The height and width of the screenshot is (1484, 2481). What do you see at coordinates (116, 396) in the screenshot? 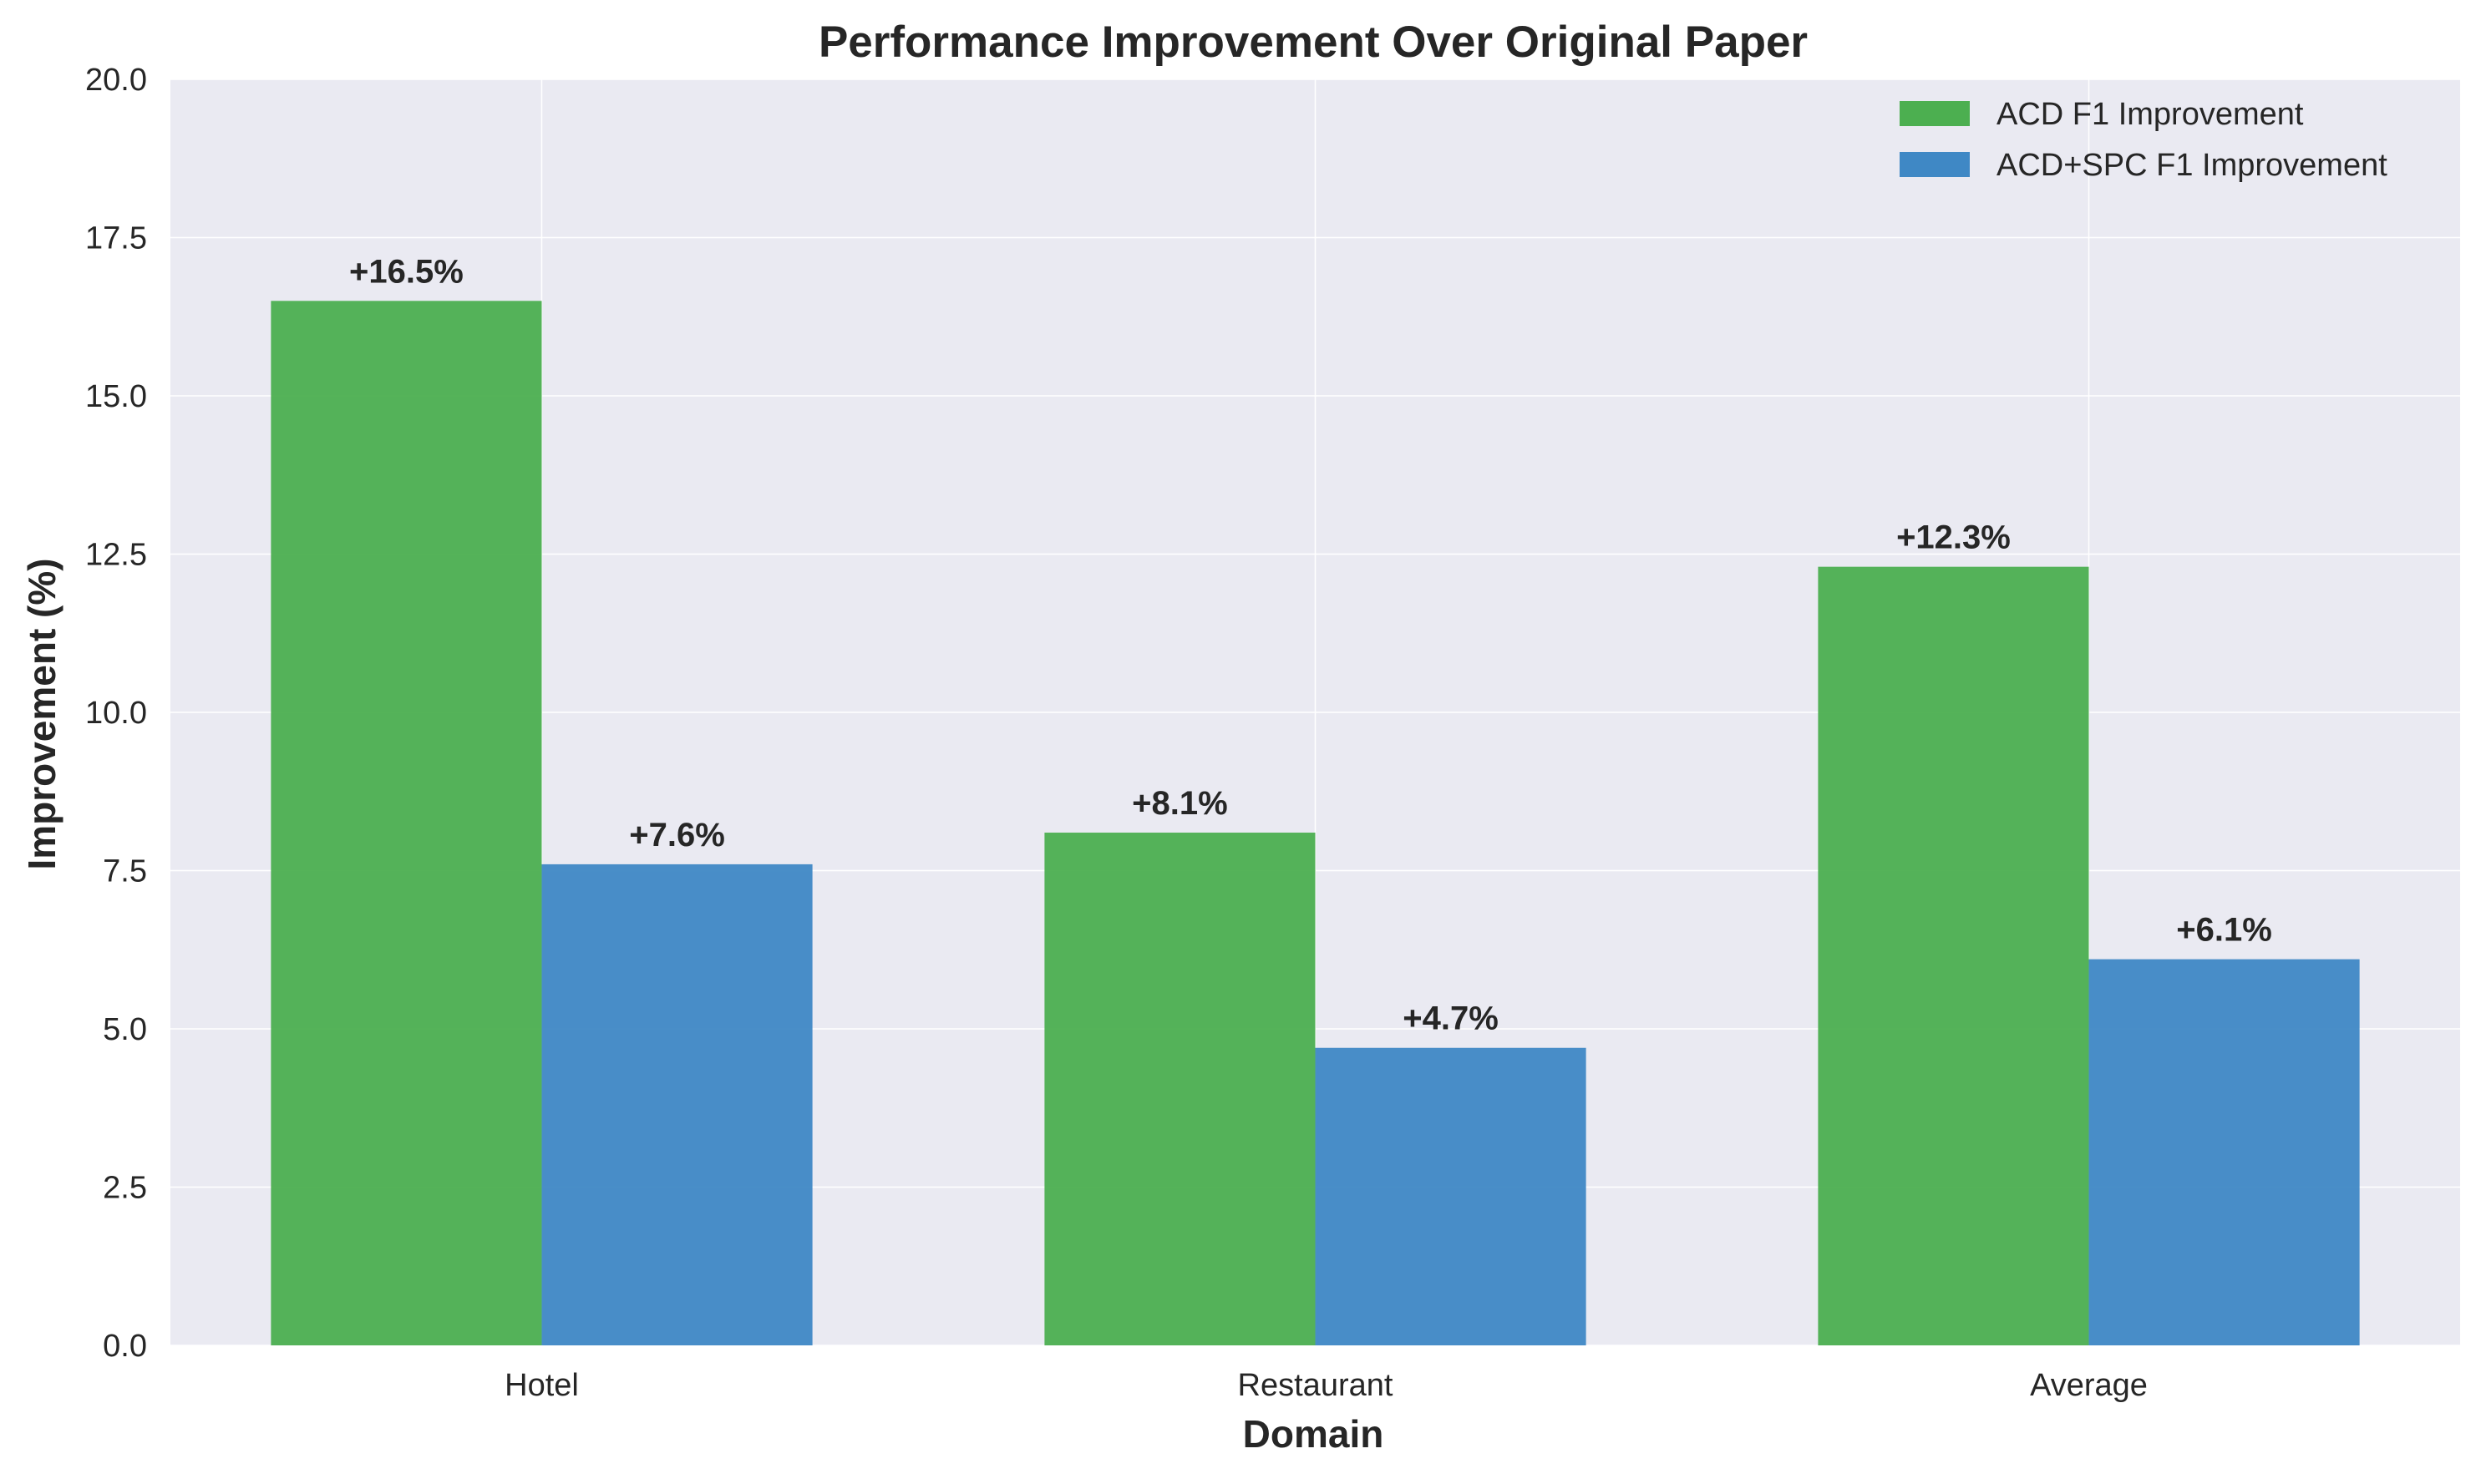
I see `y-tick-label: 15.0` at bounding box center [116, 396].